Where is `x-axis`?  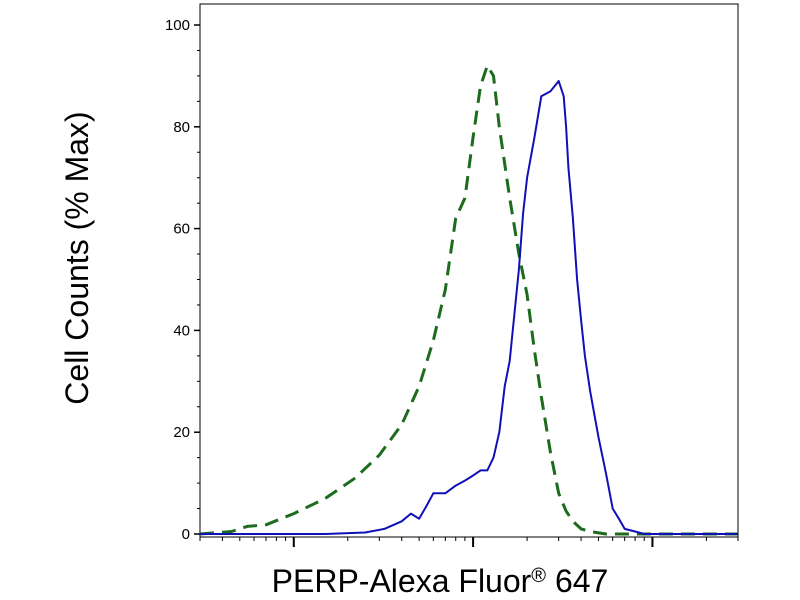 x-axis is located at coordinates (469, 542).